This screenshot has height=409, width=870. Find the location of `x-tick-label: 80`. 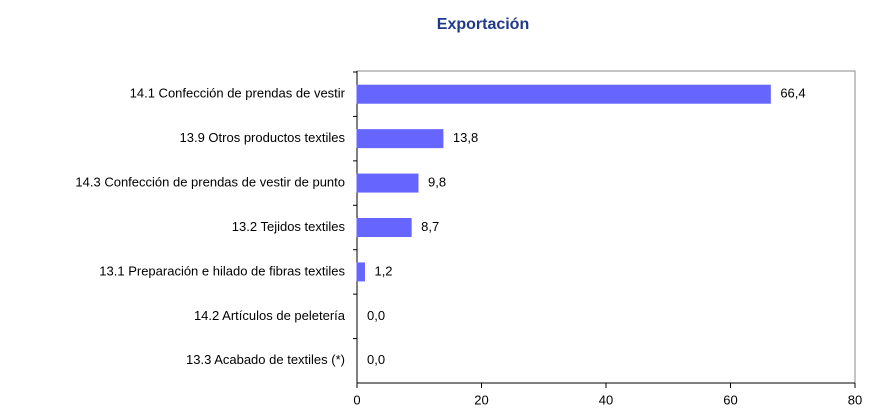

x-tick-label: 80 is located at coordinates (855, 399).